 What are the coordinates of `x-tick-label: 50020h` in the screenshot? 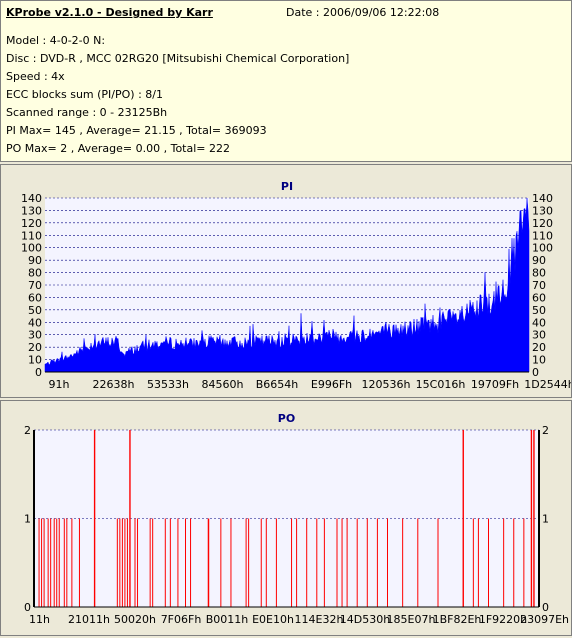 It's located at (135, 619).